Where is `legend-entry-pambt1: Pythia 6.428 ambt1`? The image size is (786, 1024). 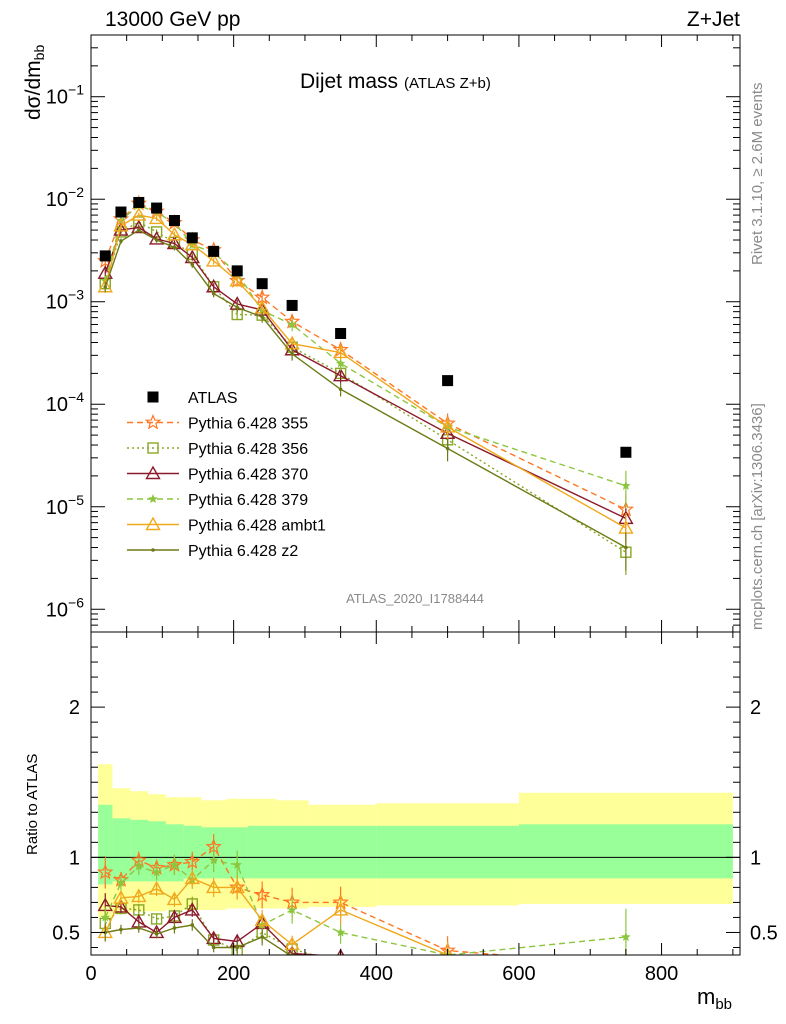 legend-entry-pambt1: Pythia 6.428 ambt1 is located at coordinates (226, 525).